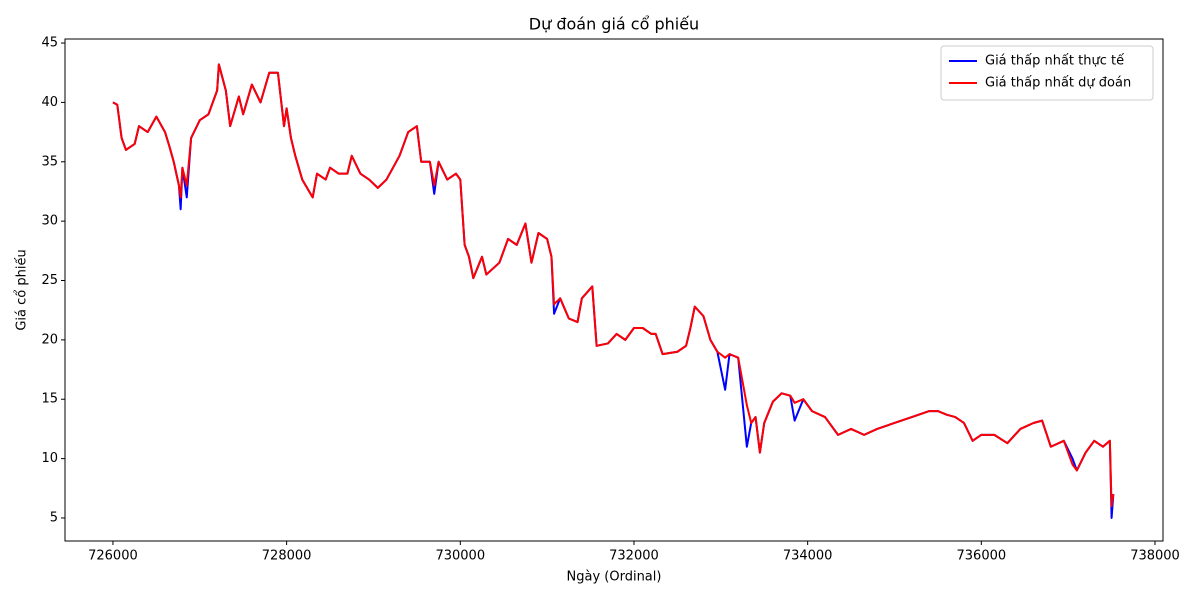 This screenshot has width=1200, height=604. What do you see at coordinates (1054, 61) in the screenshot?
I see `legend-label: Giá thấp nhất thực tế` at bounding box center [1054, 61].